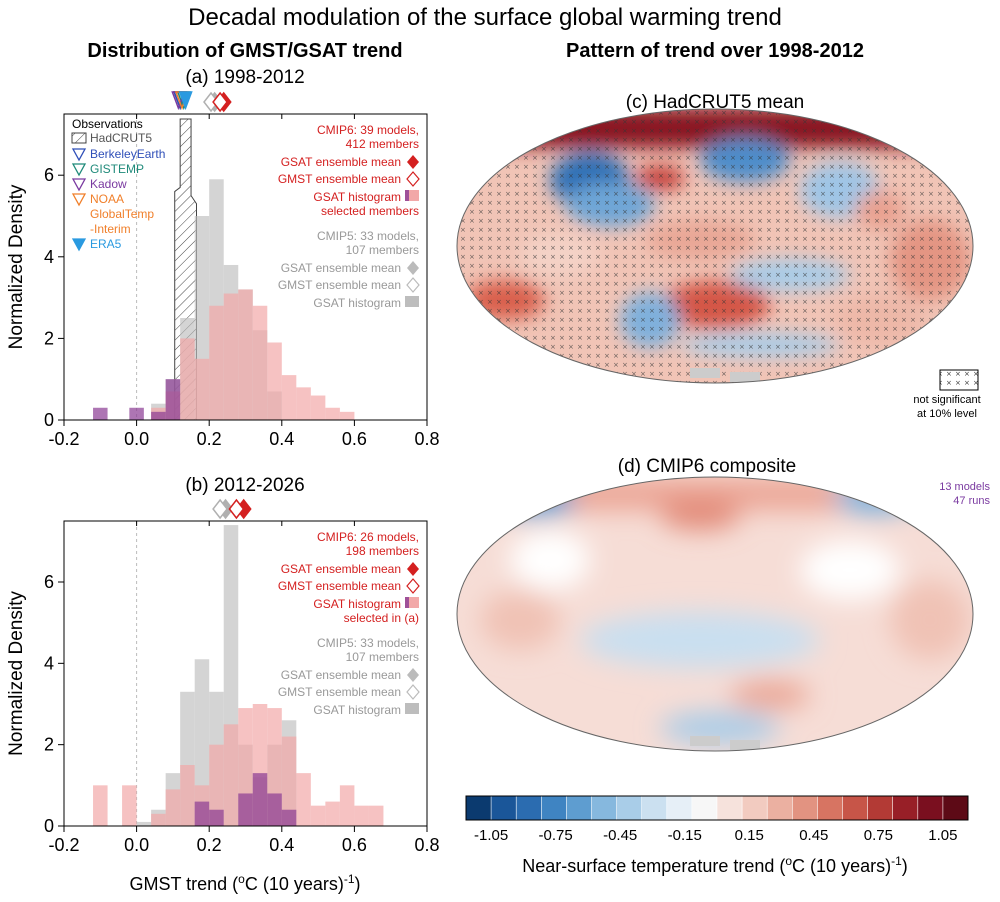  What do you see at coordinates (244, 51) in the screenshot?
I see `left-heading: Distribution of GMST/GSAT trend` at bounding box center [244, 51].